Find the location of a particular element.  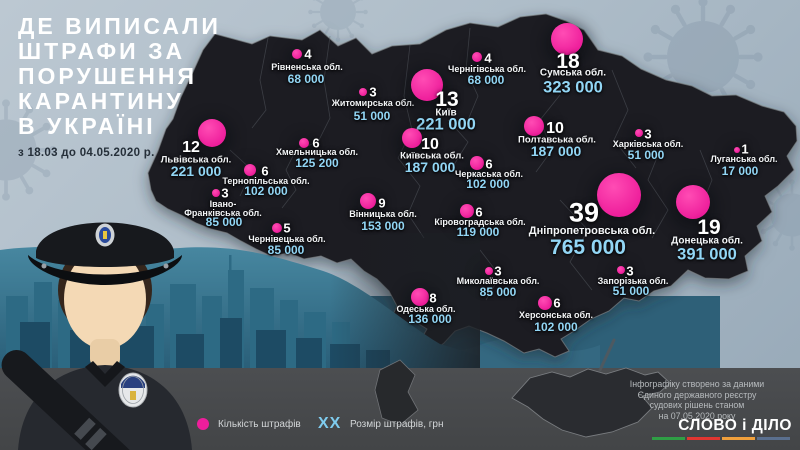

officer-torso is located at coordinates (105, 407).